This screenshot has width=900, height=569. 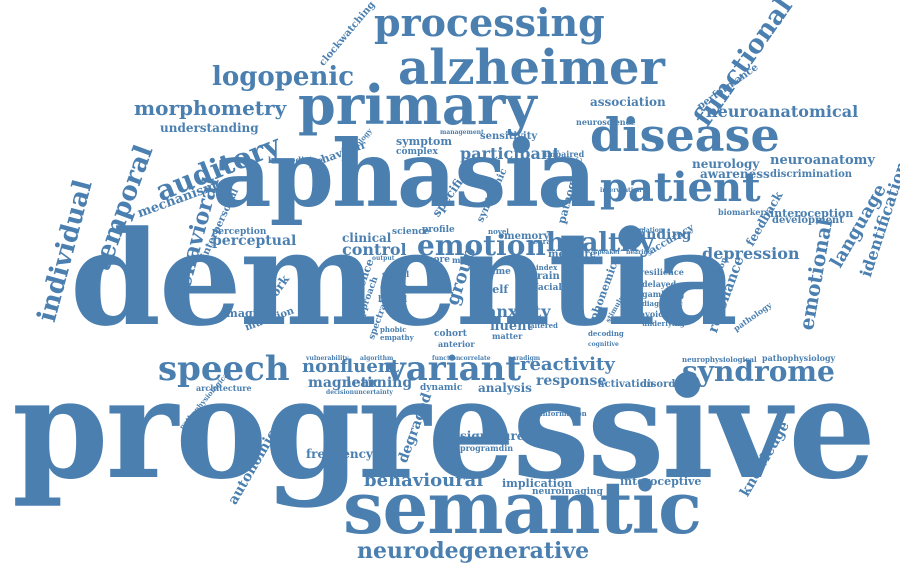 I want to click on word-major: major, so click(x=465, y=260).